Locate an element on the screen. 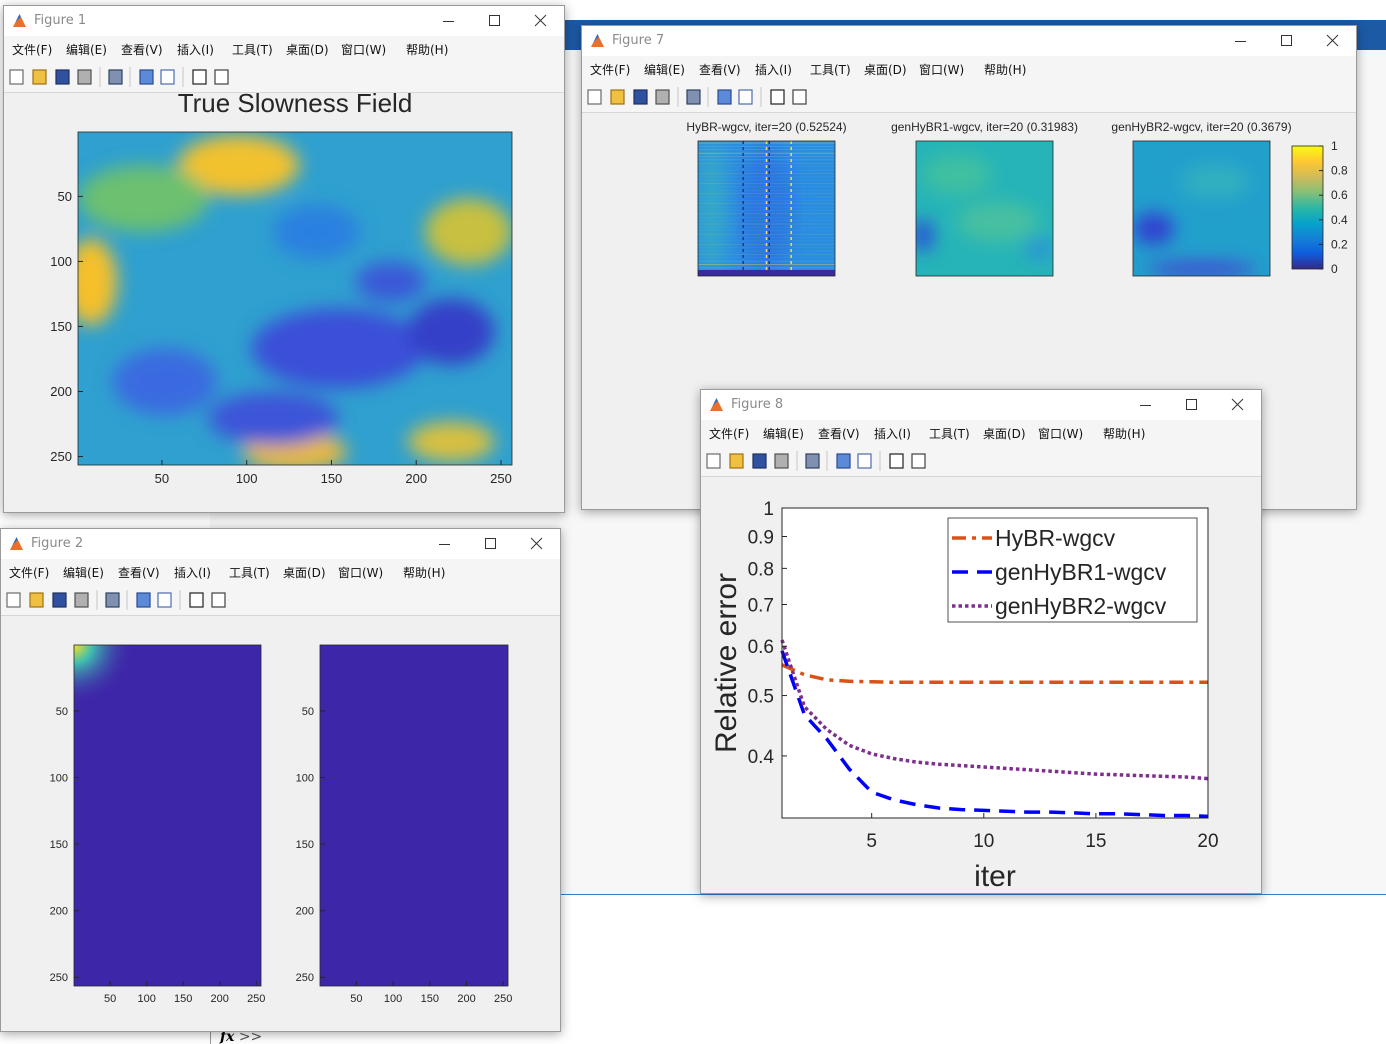 The image size is (1386, 1044). image-corner is located at coordinates (104, 675).